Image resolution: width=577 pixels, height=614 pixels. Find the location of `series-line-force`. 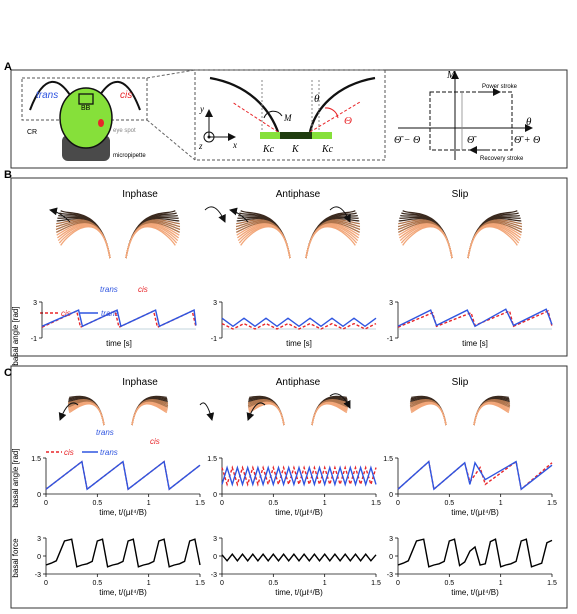

series-line-force is located at coordinates (299, 557).